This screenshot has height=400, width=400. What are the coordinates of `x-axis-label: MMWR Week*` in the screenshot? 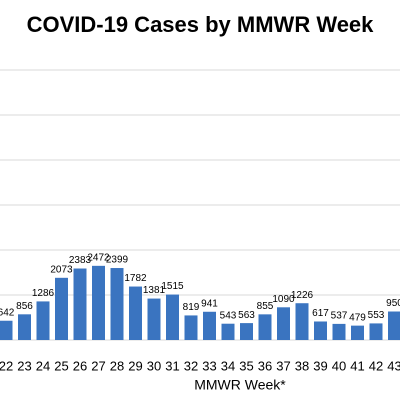 It's located at (240, 385).